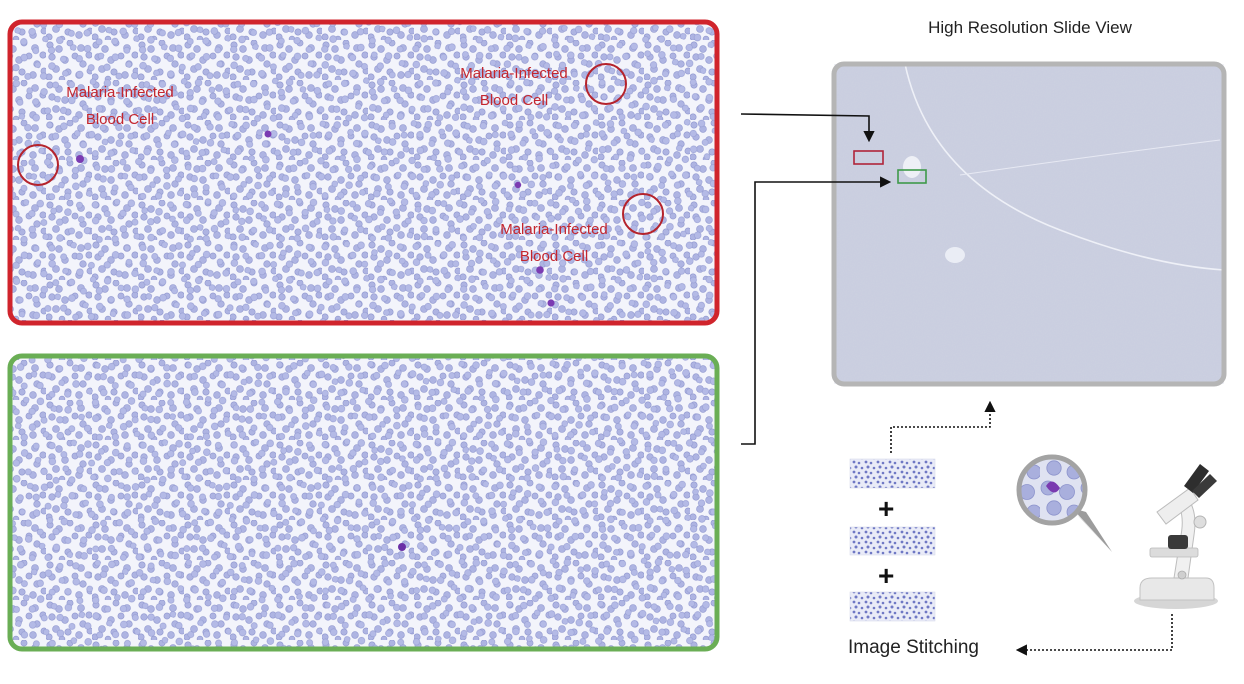 Image resolution: width=1244 pixels, height=684 pixels. What do you see at coordinates (1030, 27) in the screenshot?
I see `slide-view-title: High Resolution Slide View` at bounding box center [1030, 27].